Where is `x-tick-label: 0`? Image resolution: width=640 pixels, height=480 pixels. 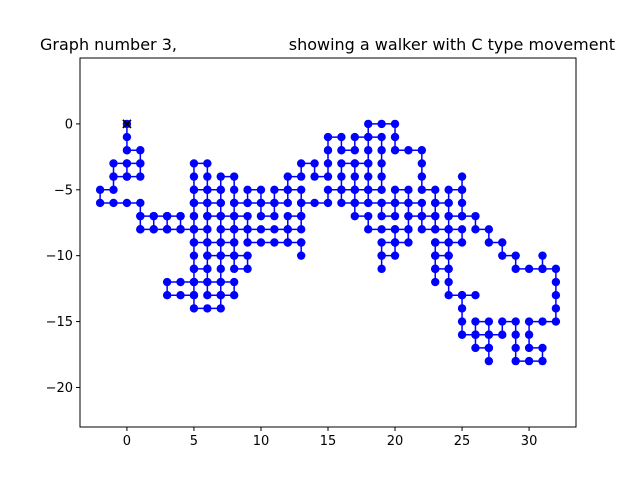 x-tick-label: 0 is located at coordinates (127, 441).